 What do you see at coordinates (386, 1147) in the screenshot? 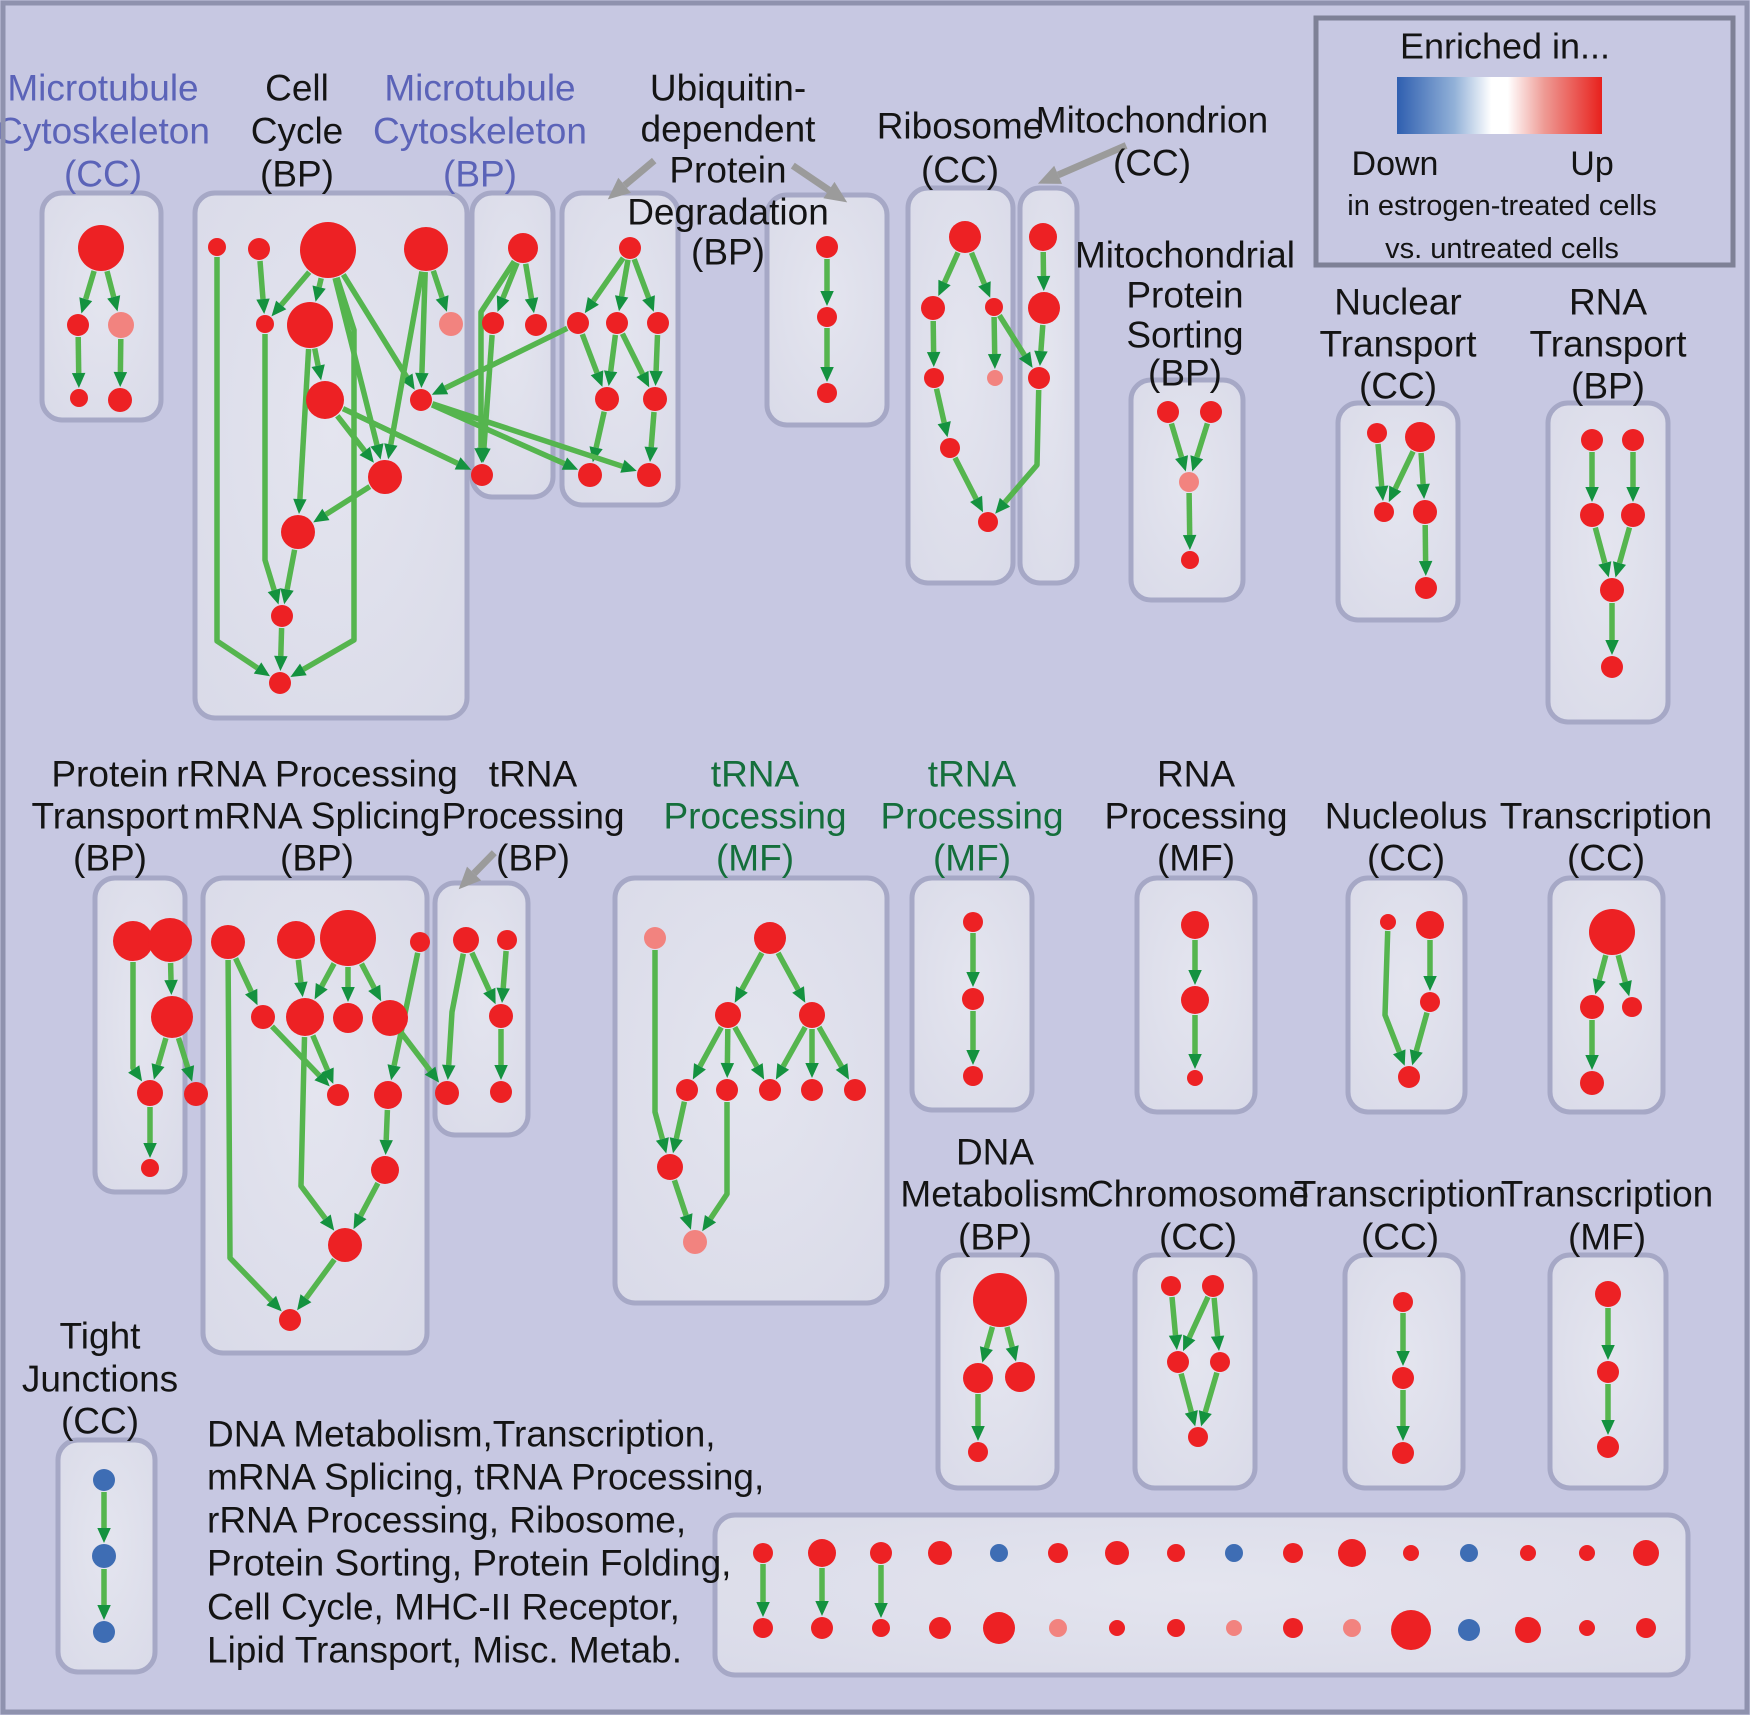
I see `rrna-edge-8-head` at bounding box center [386, 1147].